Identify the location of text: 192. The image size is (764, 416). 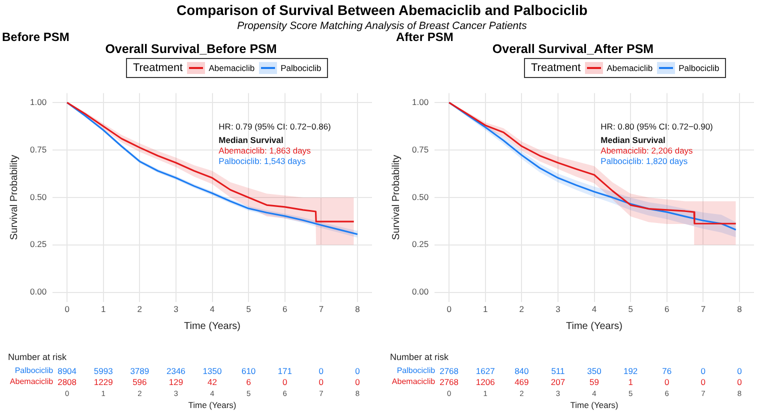
(630, 371).